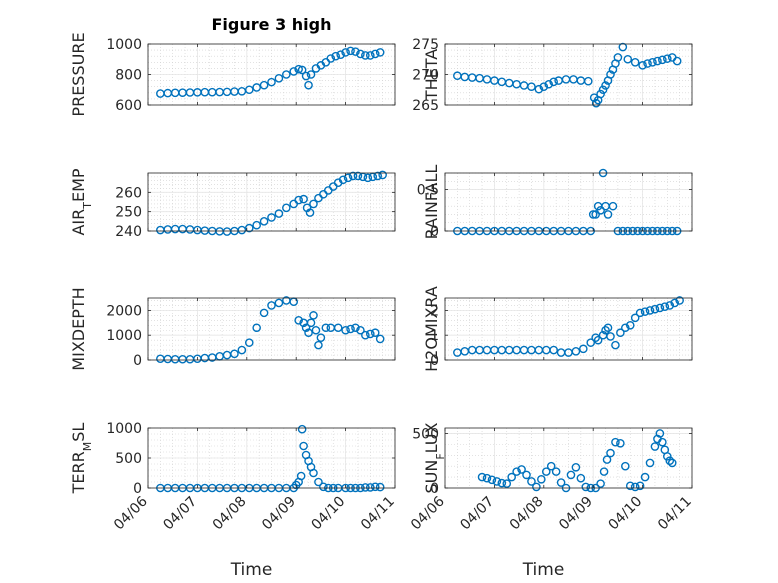 This screenshot has width=778, height=583. I want to click on y-tick-label: 265, so click(425, 106).